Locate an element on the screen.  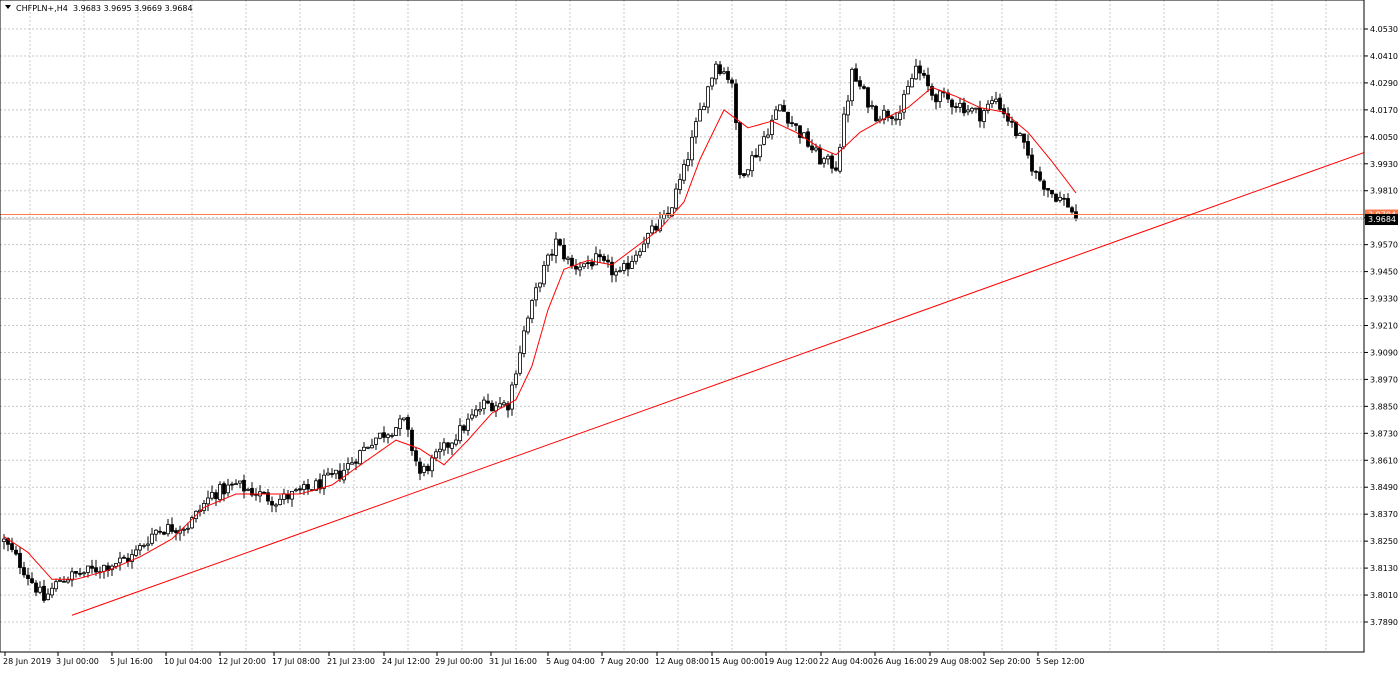
symbol-menu-triangle-icon is located at coordinates (8, 7).